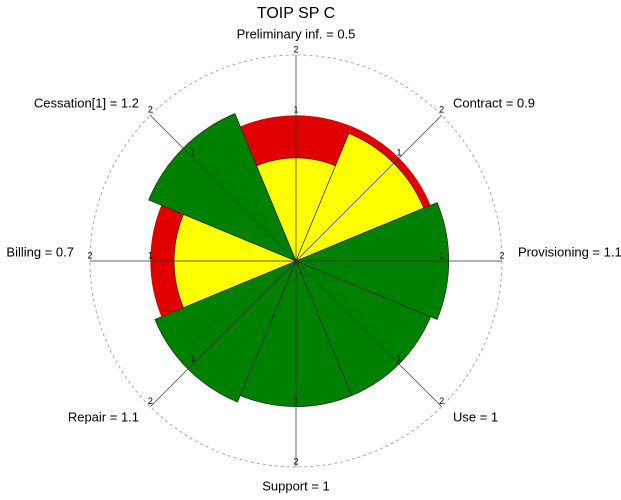 The image size is (621, 500). What do you see at coordinates (296, 33) in the screenshot?
I see `category-label: Preliminary inf. = 0.5` at bounding box center [296, 33].